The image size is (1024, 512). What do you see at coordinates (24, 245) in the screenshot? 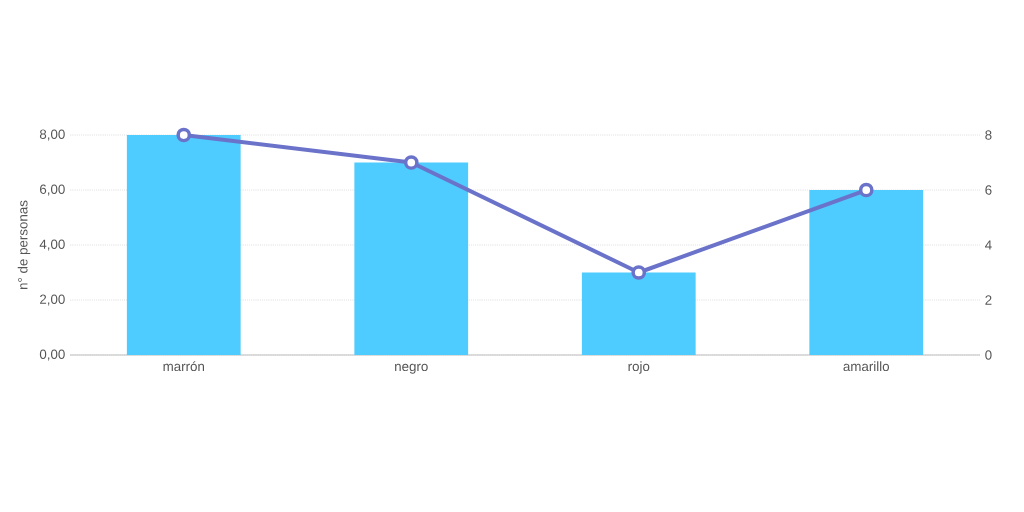
I see `y-axis-title: n° de personas` at bounding box center [24, 245].